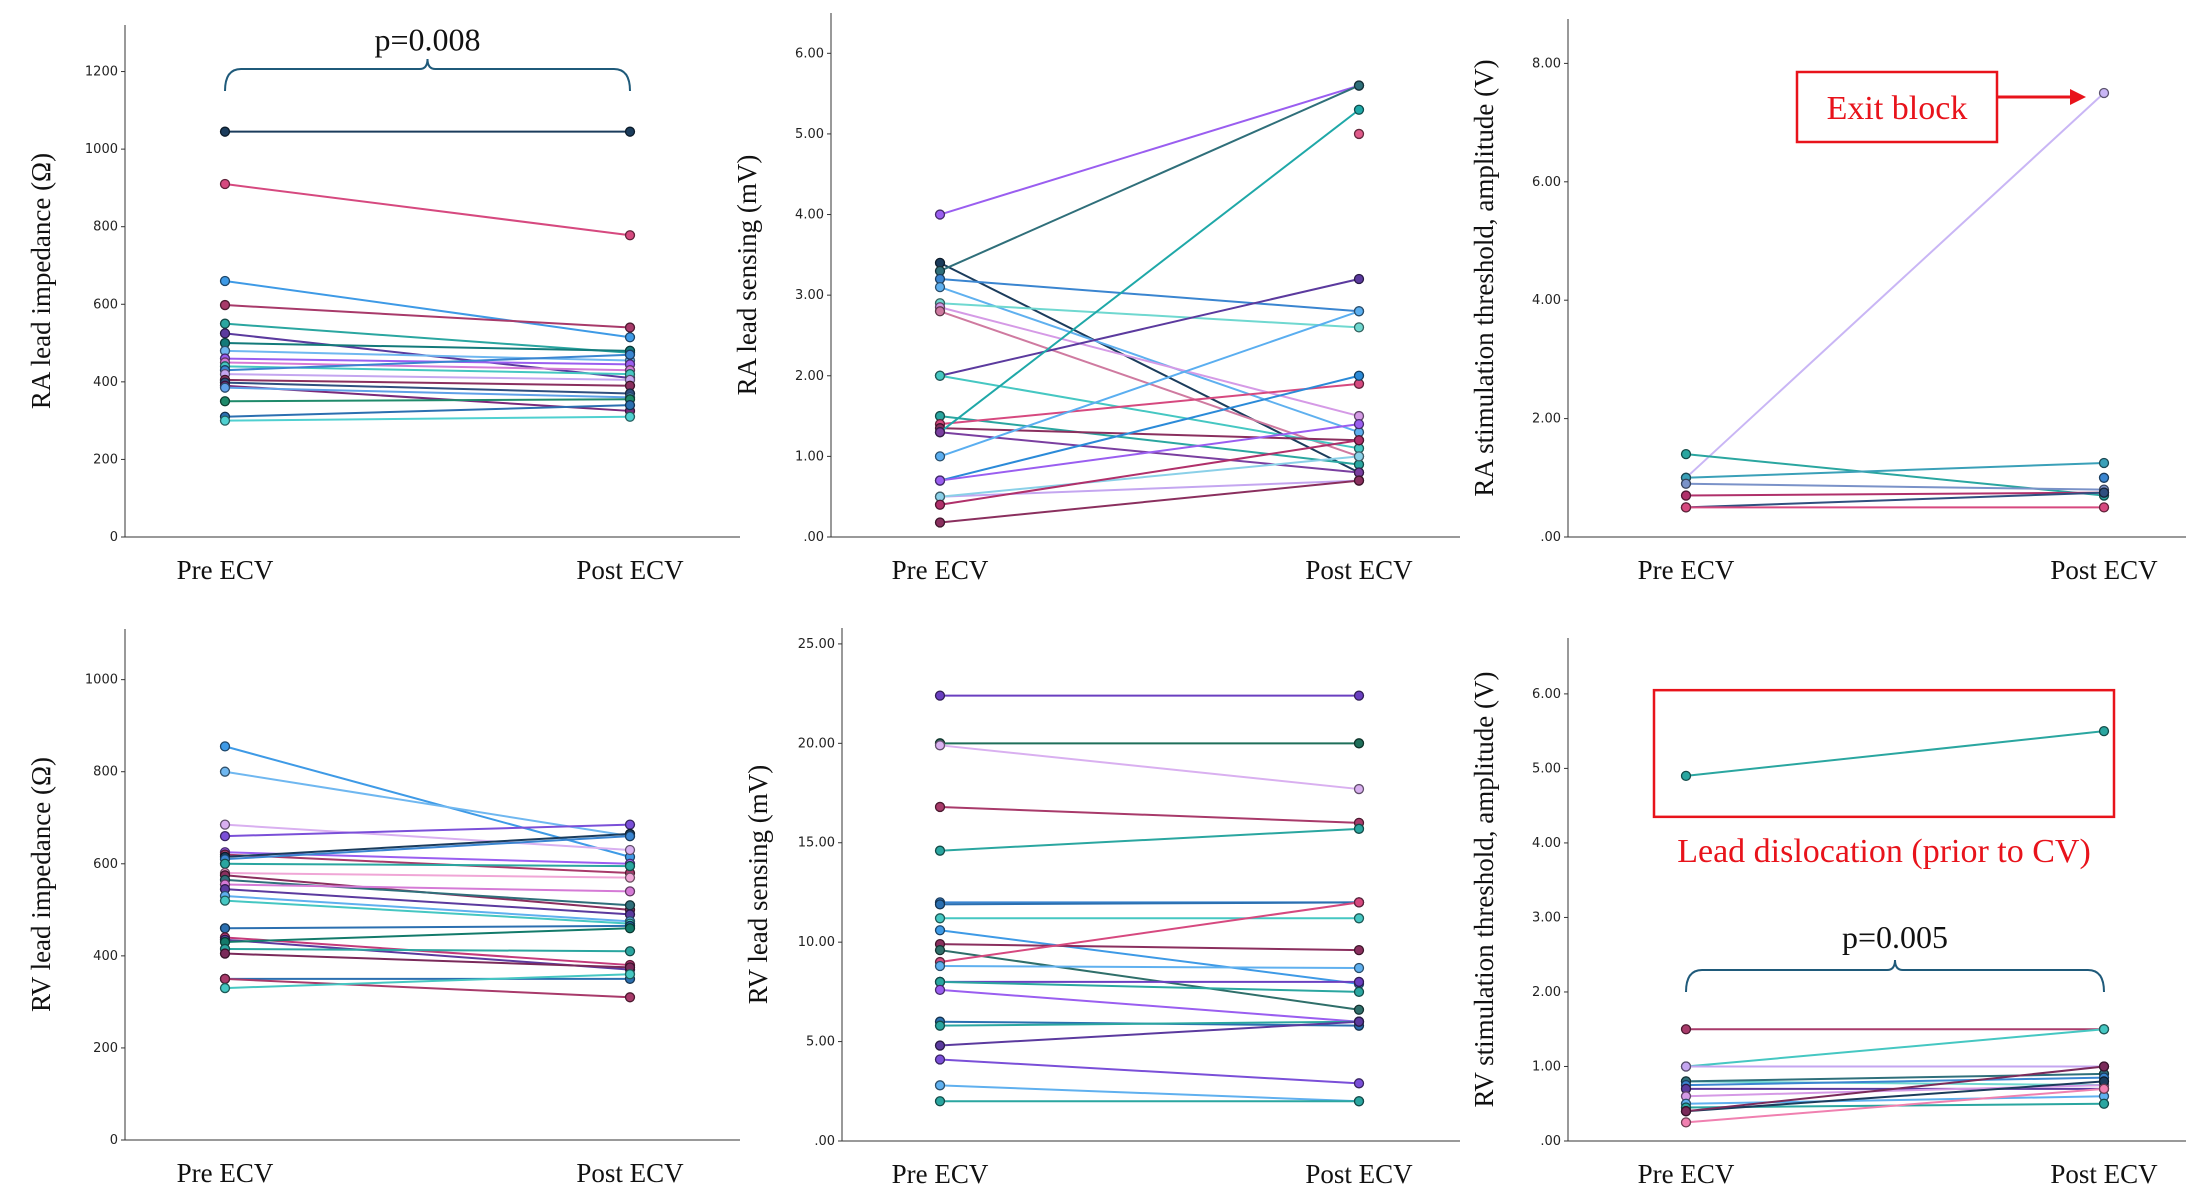 The width and height of the screenshot is (2200, 1194). Describe the element at coordinates (41, 884) in the screenshot. I see `y-axis-title: RV lead impedance (Ω)` at that location.